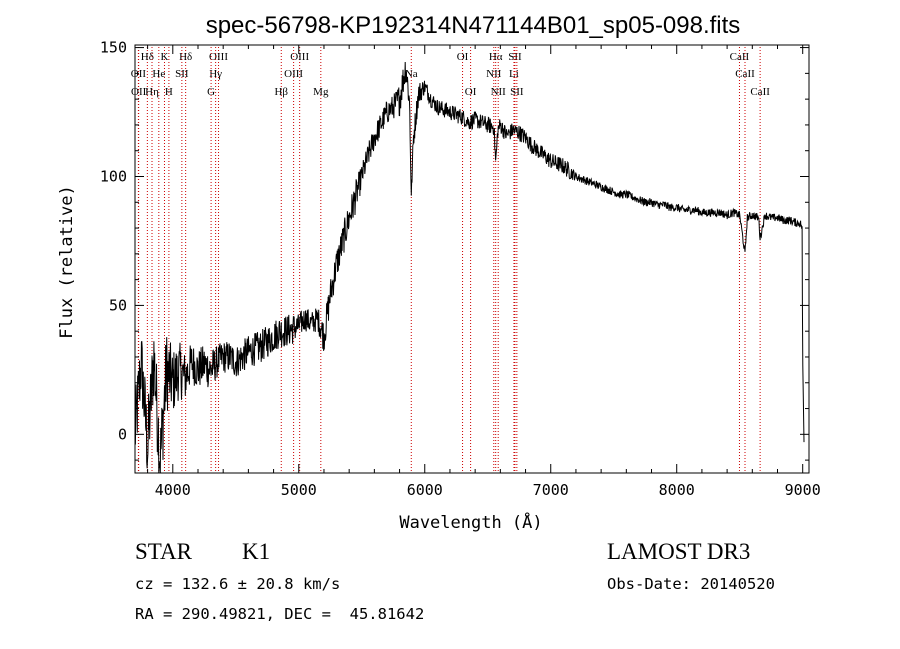 This screenshot has width=900, height=649. What do you see at coordinates (165, 57) in the screenshot?
I see `marker-label: K` at bounding box center [165, 57].